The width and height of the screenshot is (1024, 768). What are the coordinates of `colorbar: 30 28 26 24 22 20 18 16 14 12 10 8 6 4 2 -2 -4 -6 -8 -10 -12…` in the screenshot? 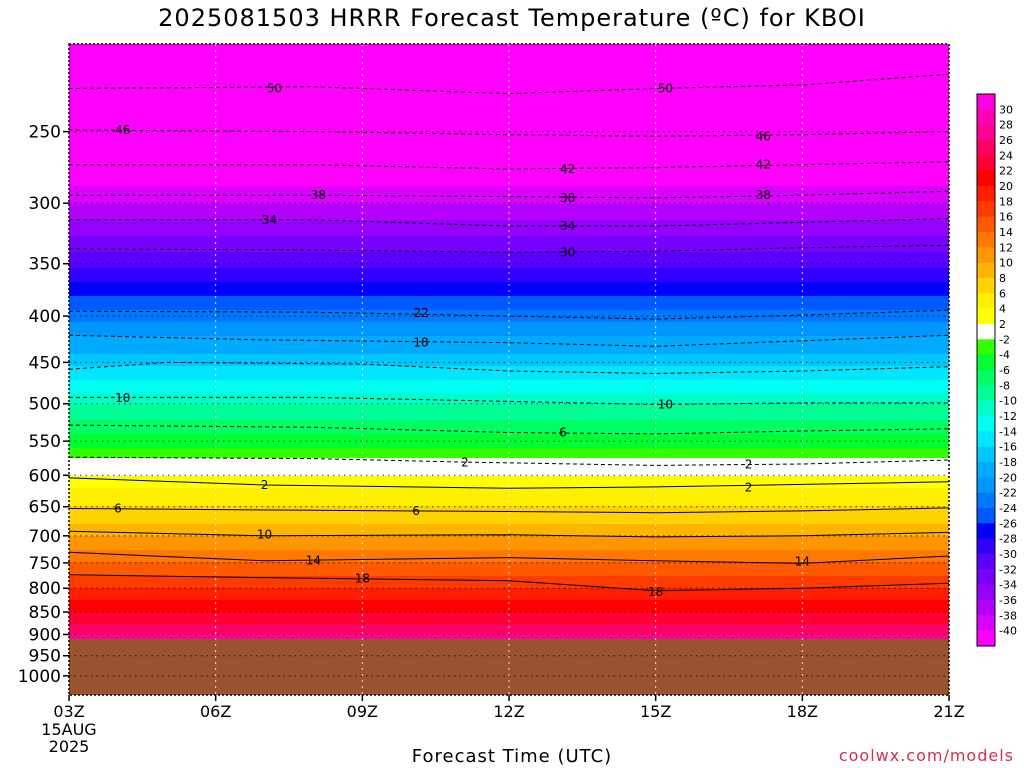 It's located at (996, 370).